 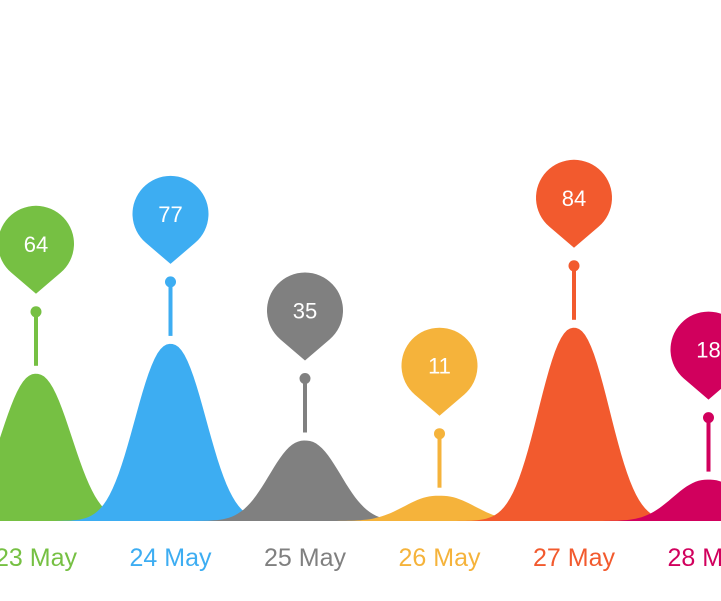 I want to click on category-label-1: 23 May, so click(x=38, y=558).